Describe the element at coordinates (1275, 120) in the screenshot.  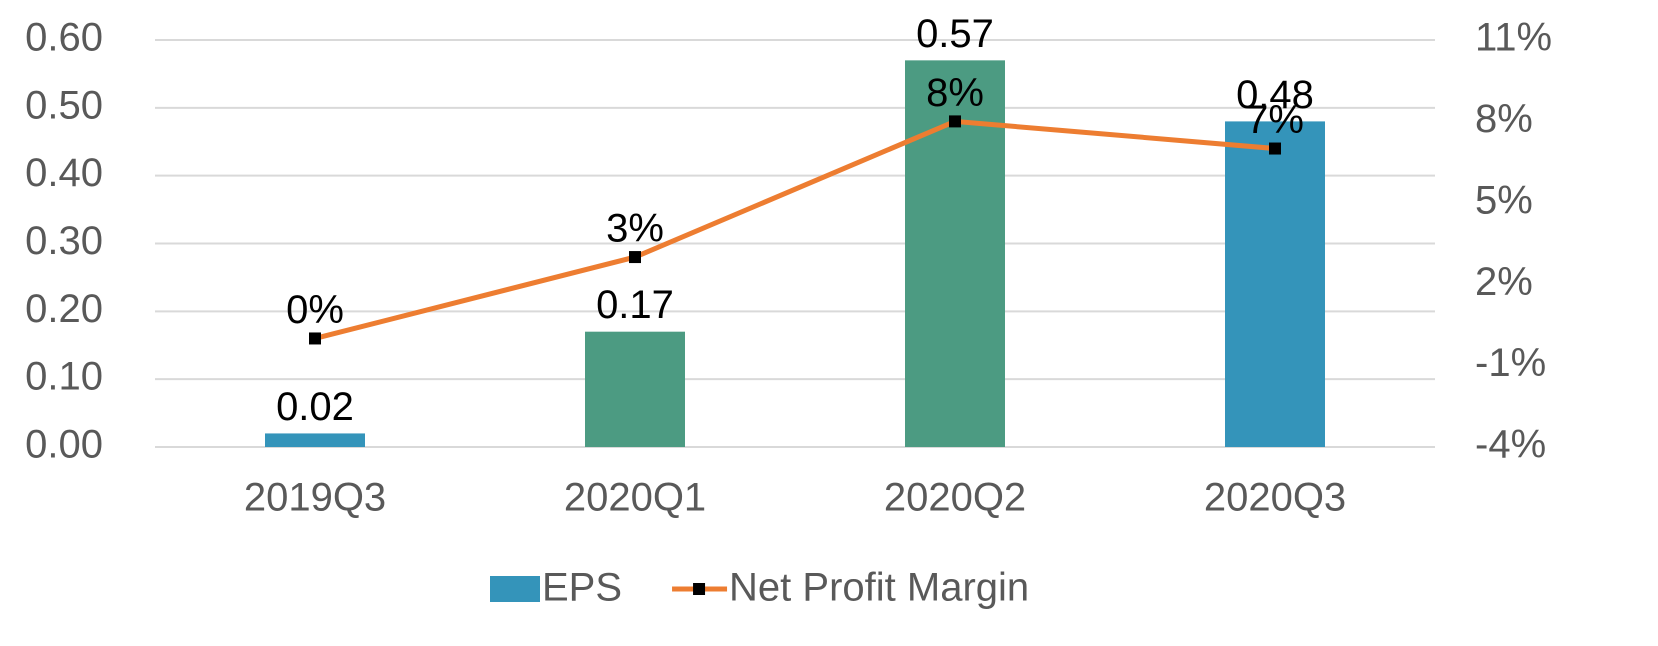
I see `data-label: 7%` at that location.